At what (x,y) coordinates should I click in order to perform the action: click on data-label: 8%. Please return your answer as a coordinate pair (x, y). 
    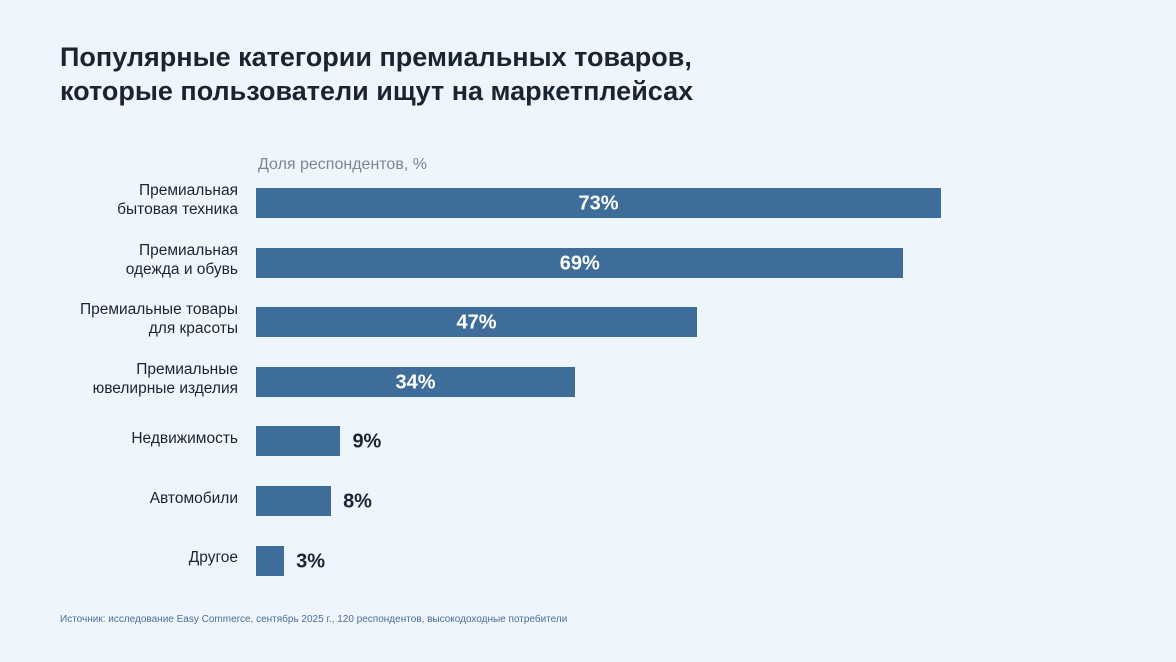
    Looking at the image, I should click on (357, 501).